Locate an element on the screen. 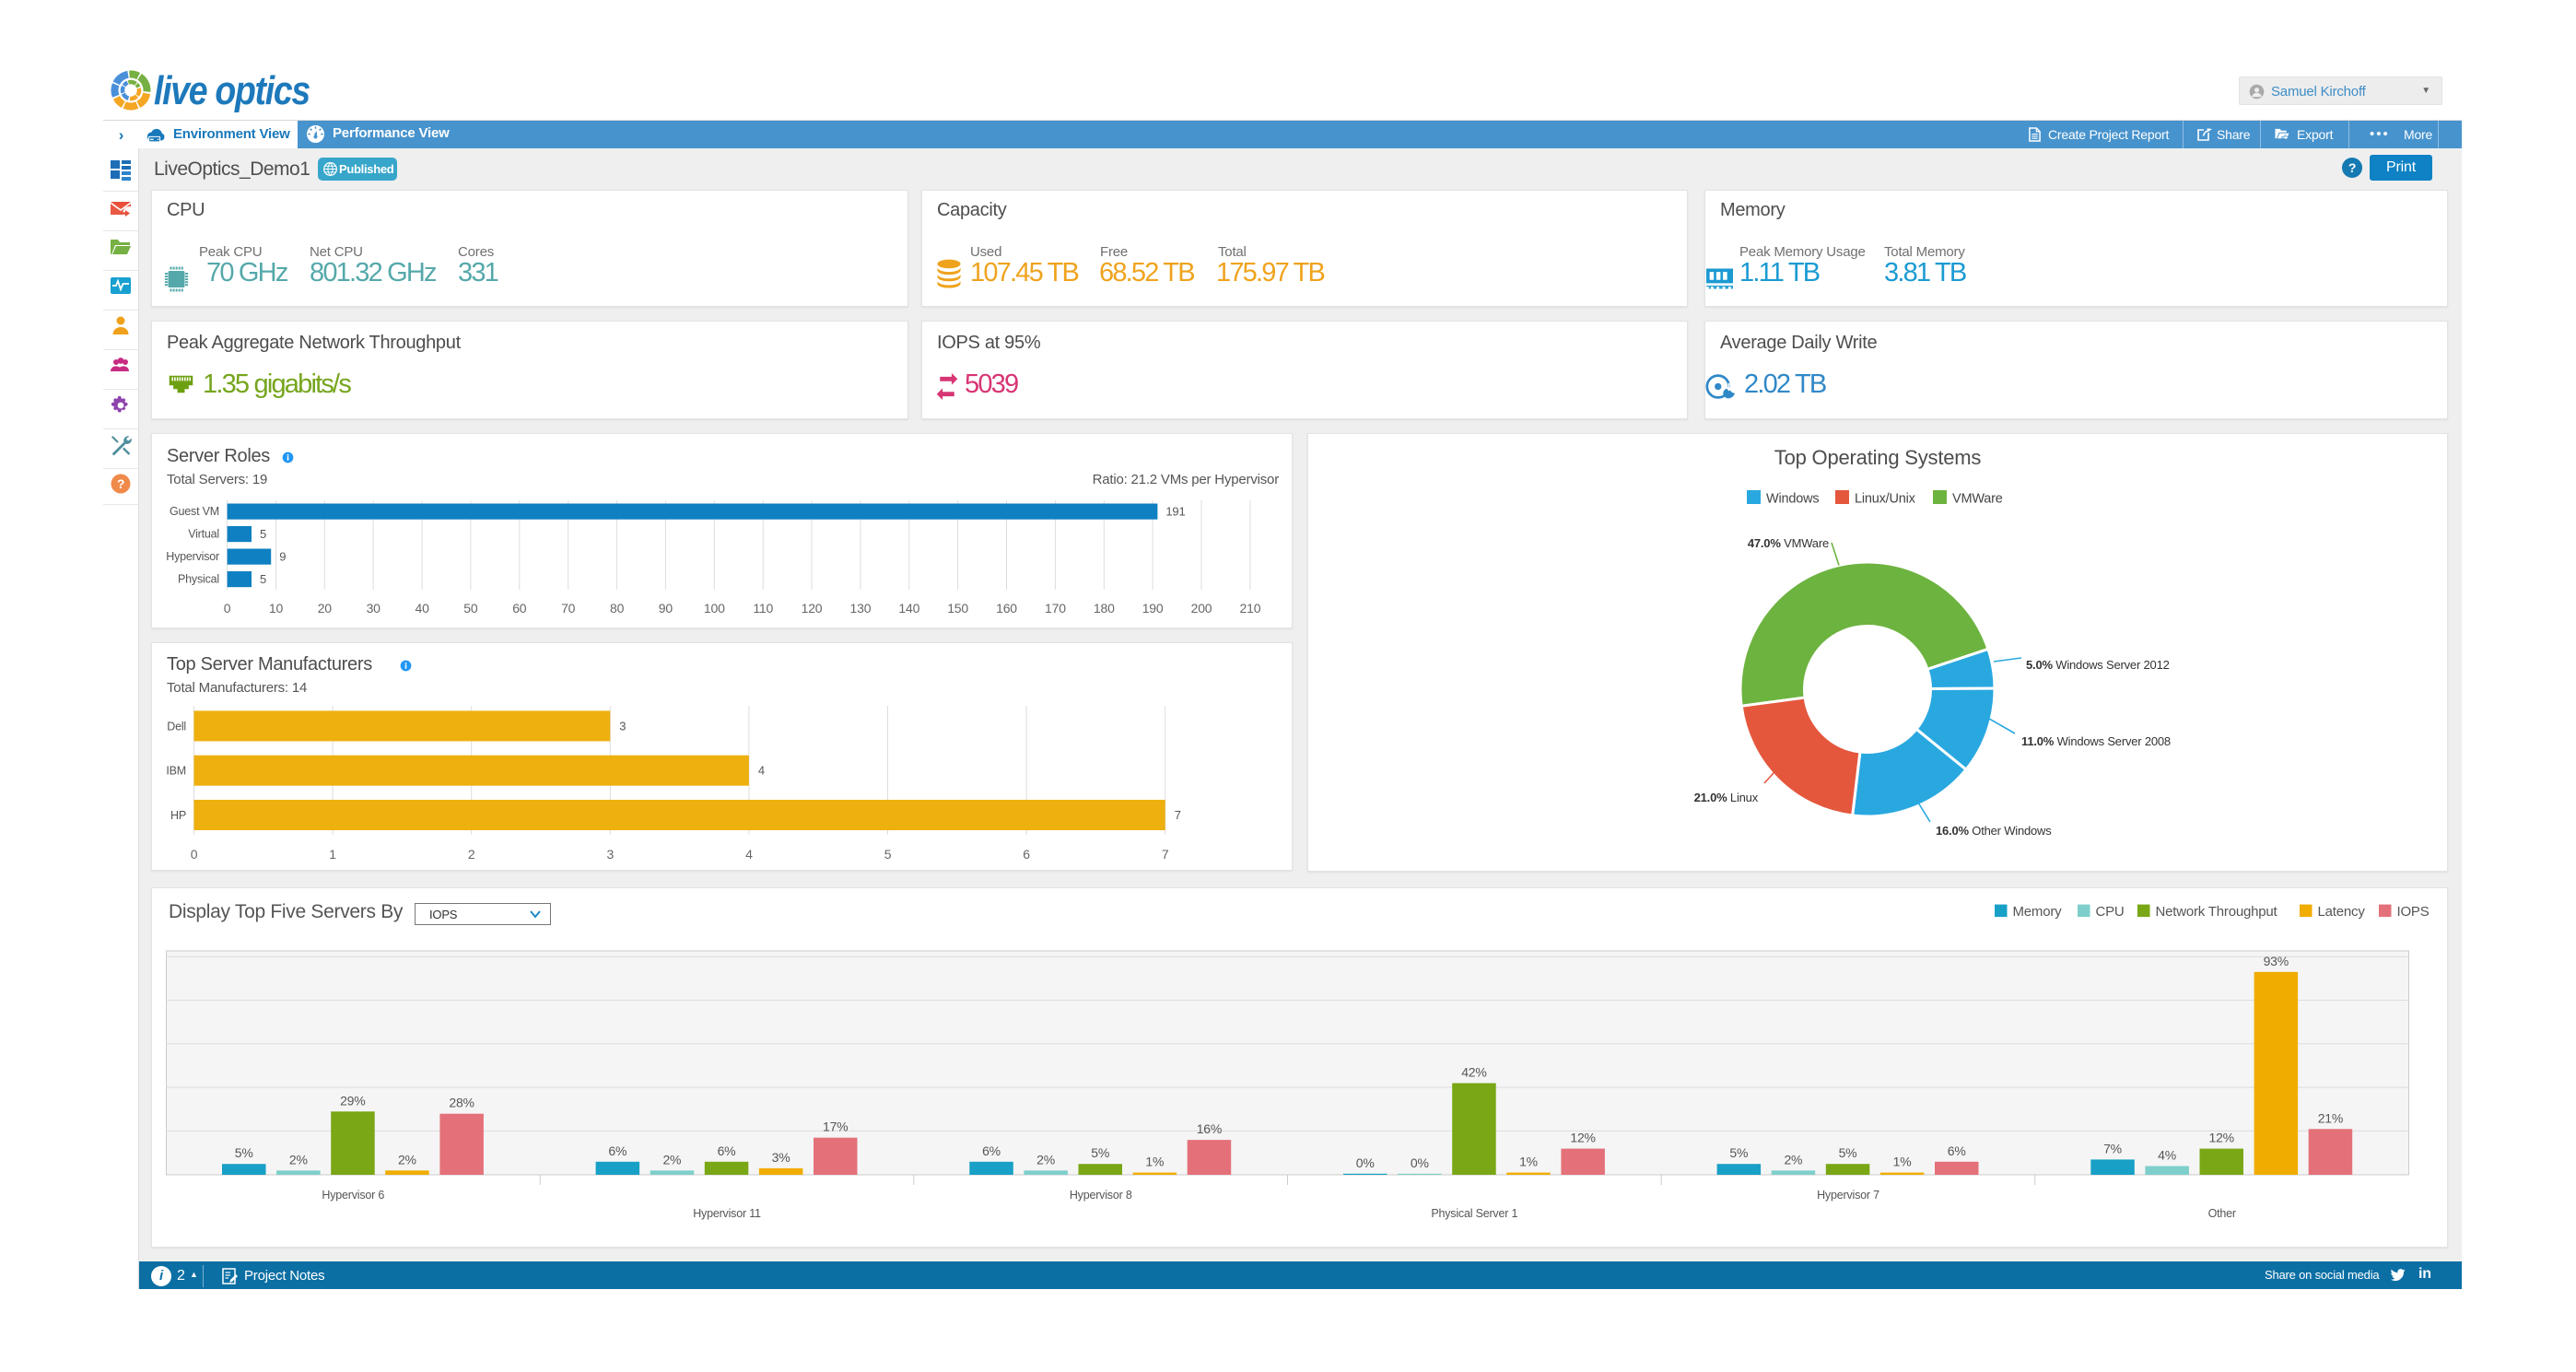 The height and width of the screenshot is (1372, 2576). svg-text: Network Throughput is located at coordinates (2217, 912).